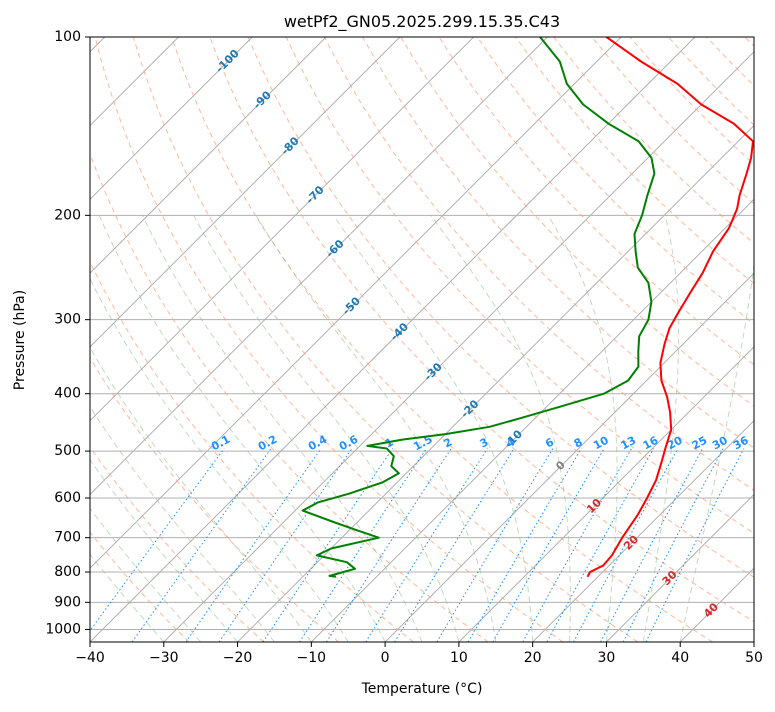  Describe the element at coordinates (422, 689) in the screenshot. I see `x-axis-label: Temperature (°C)` at that location.